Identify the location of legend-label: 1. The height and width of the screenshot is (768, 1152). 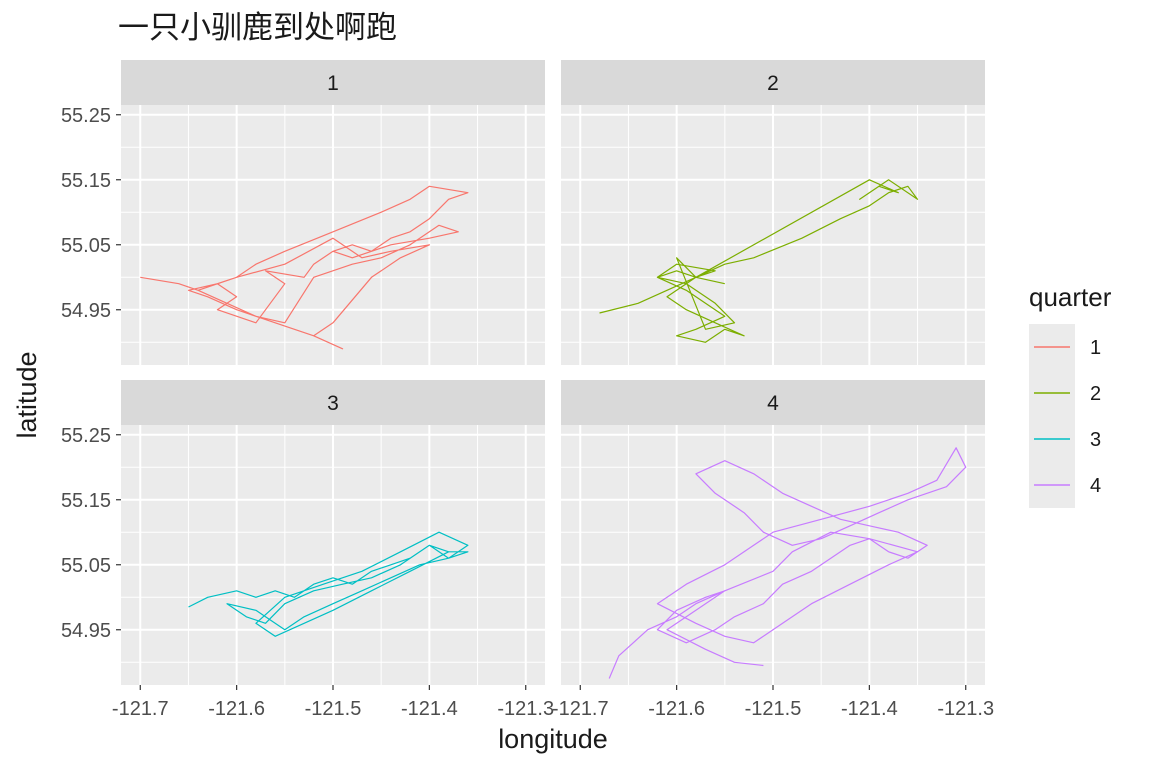
(1095, 348).